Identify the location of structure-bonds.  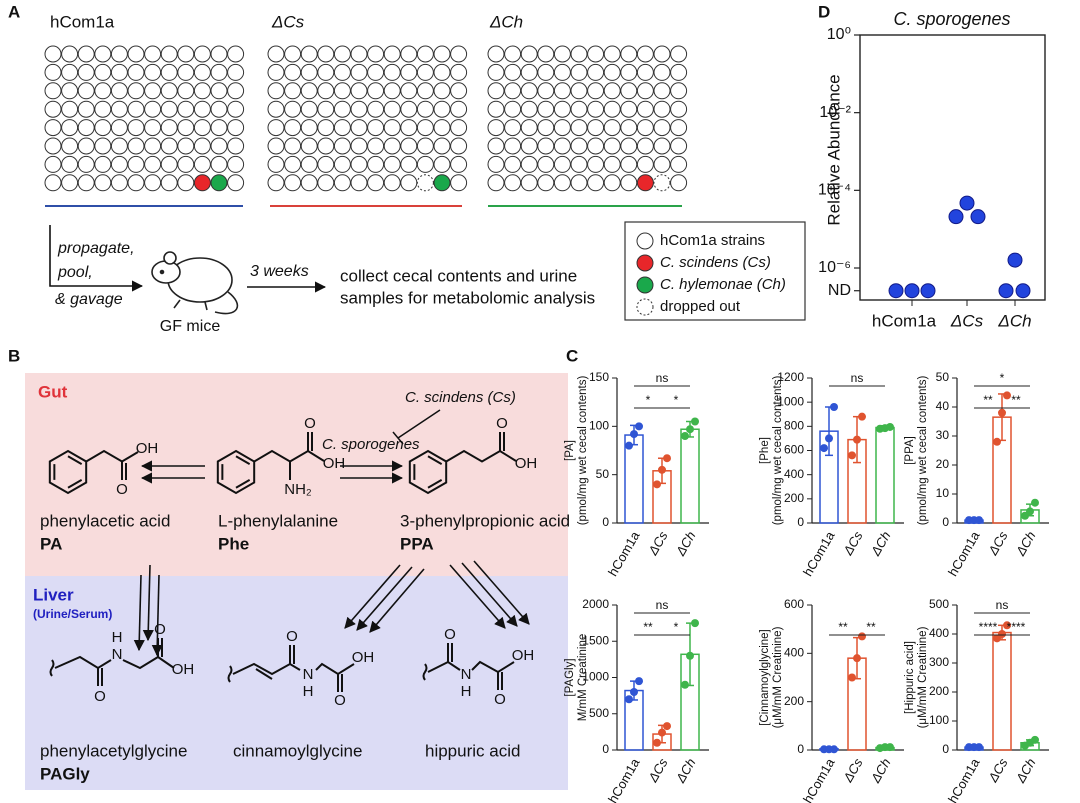
(283, 562).